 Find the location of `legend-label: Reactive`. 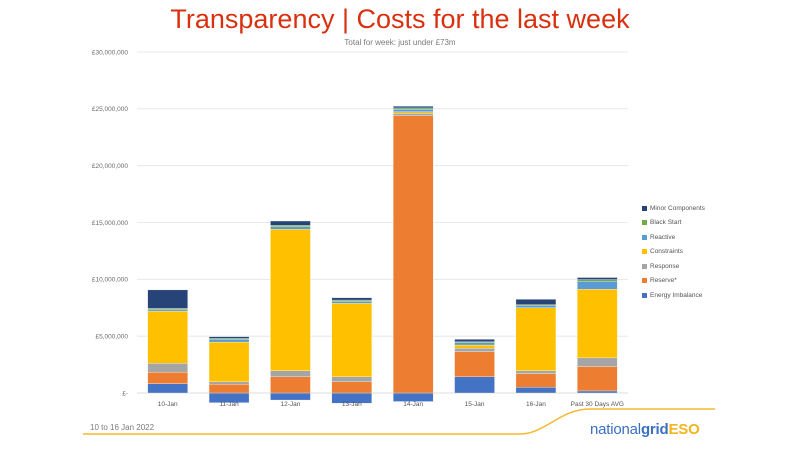

legend-label: Reactive is located at coordinates (663, 237).